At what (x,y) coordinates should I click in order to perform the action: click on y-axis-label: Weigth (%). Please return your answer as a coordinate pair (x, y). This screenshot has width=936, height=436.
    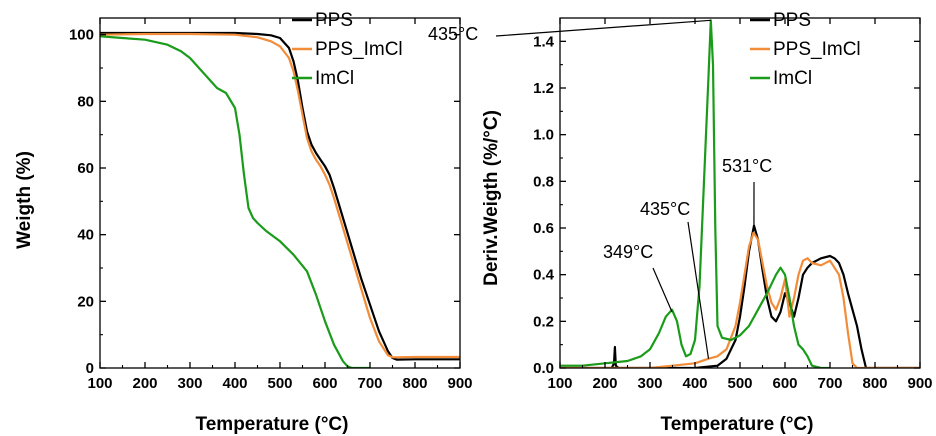
    Looking at the image, I should click on (24, 200).